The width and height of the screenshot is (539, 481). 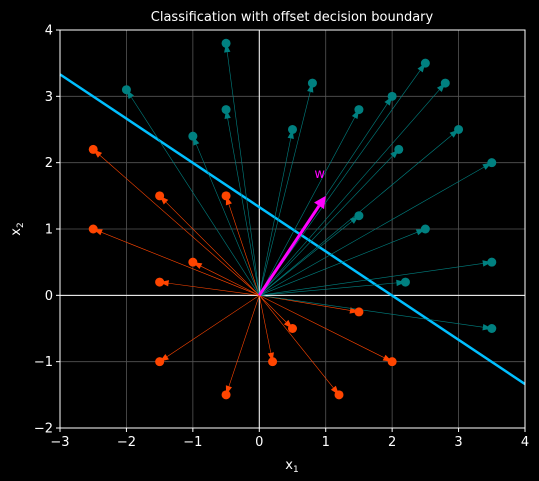 What do you see at coordinates (192, 442) in the screenshot?
I see `x-tick-label: −1` at bounding box center [192, 442].